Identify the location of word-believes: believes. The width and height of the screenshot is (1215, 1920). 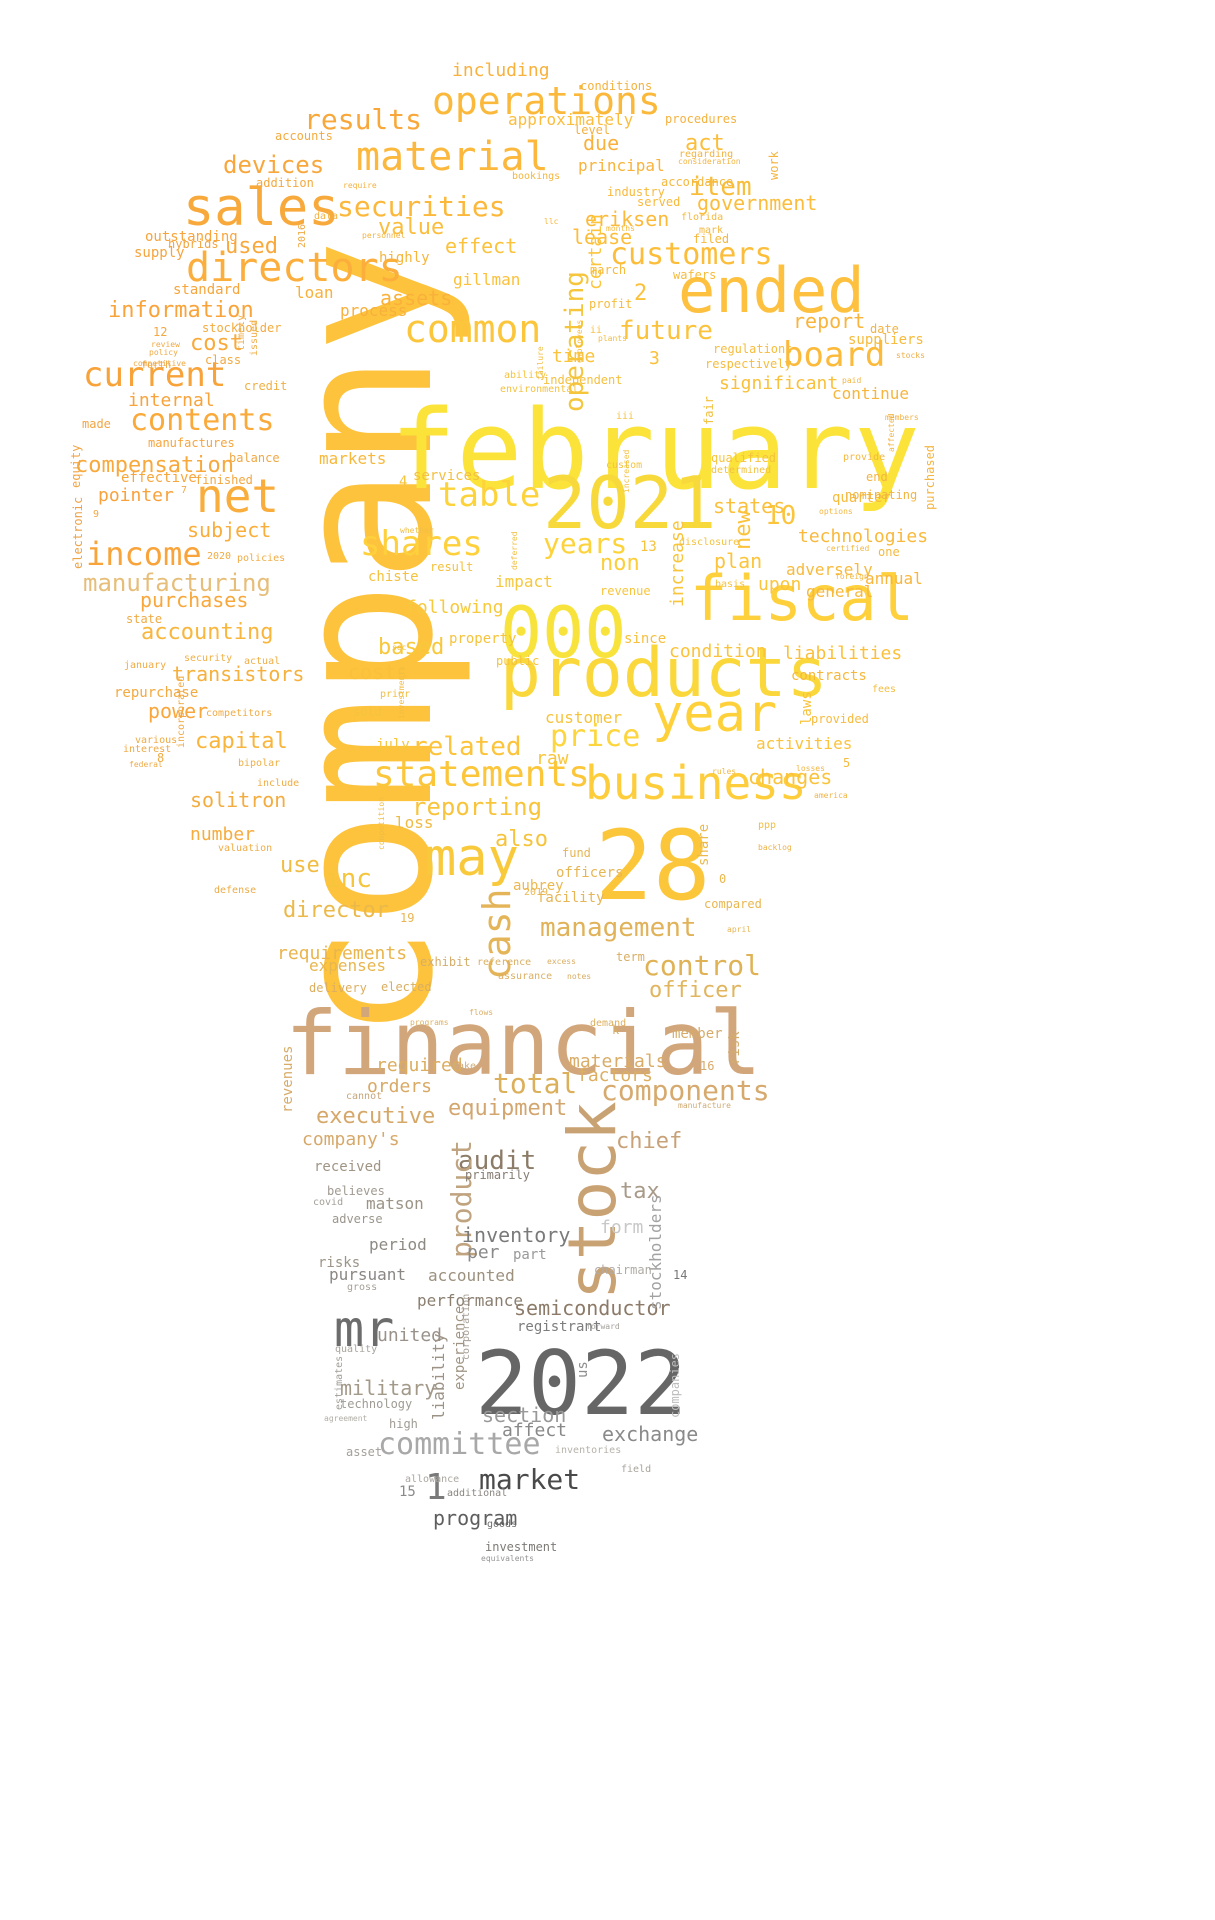
(356, 1191).